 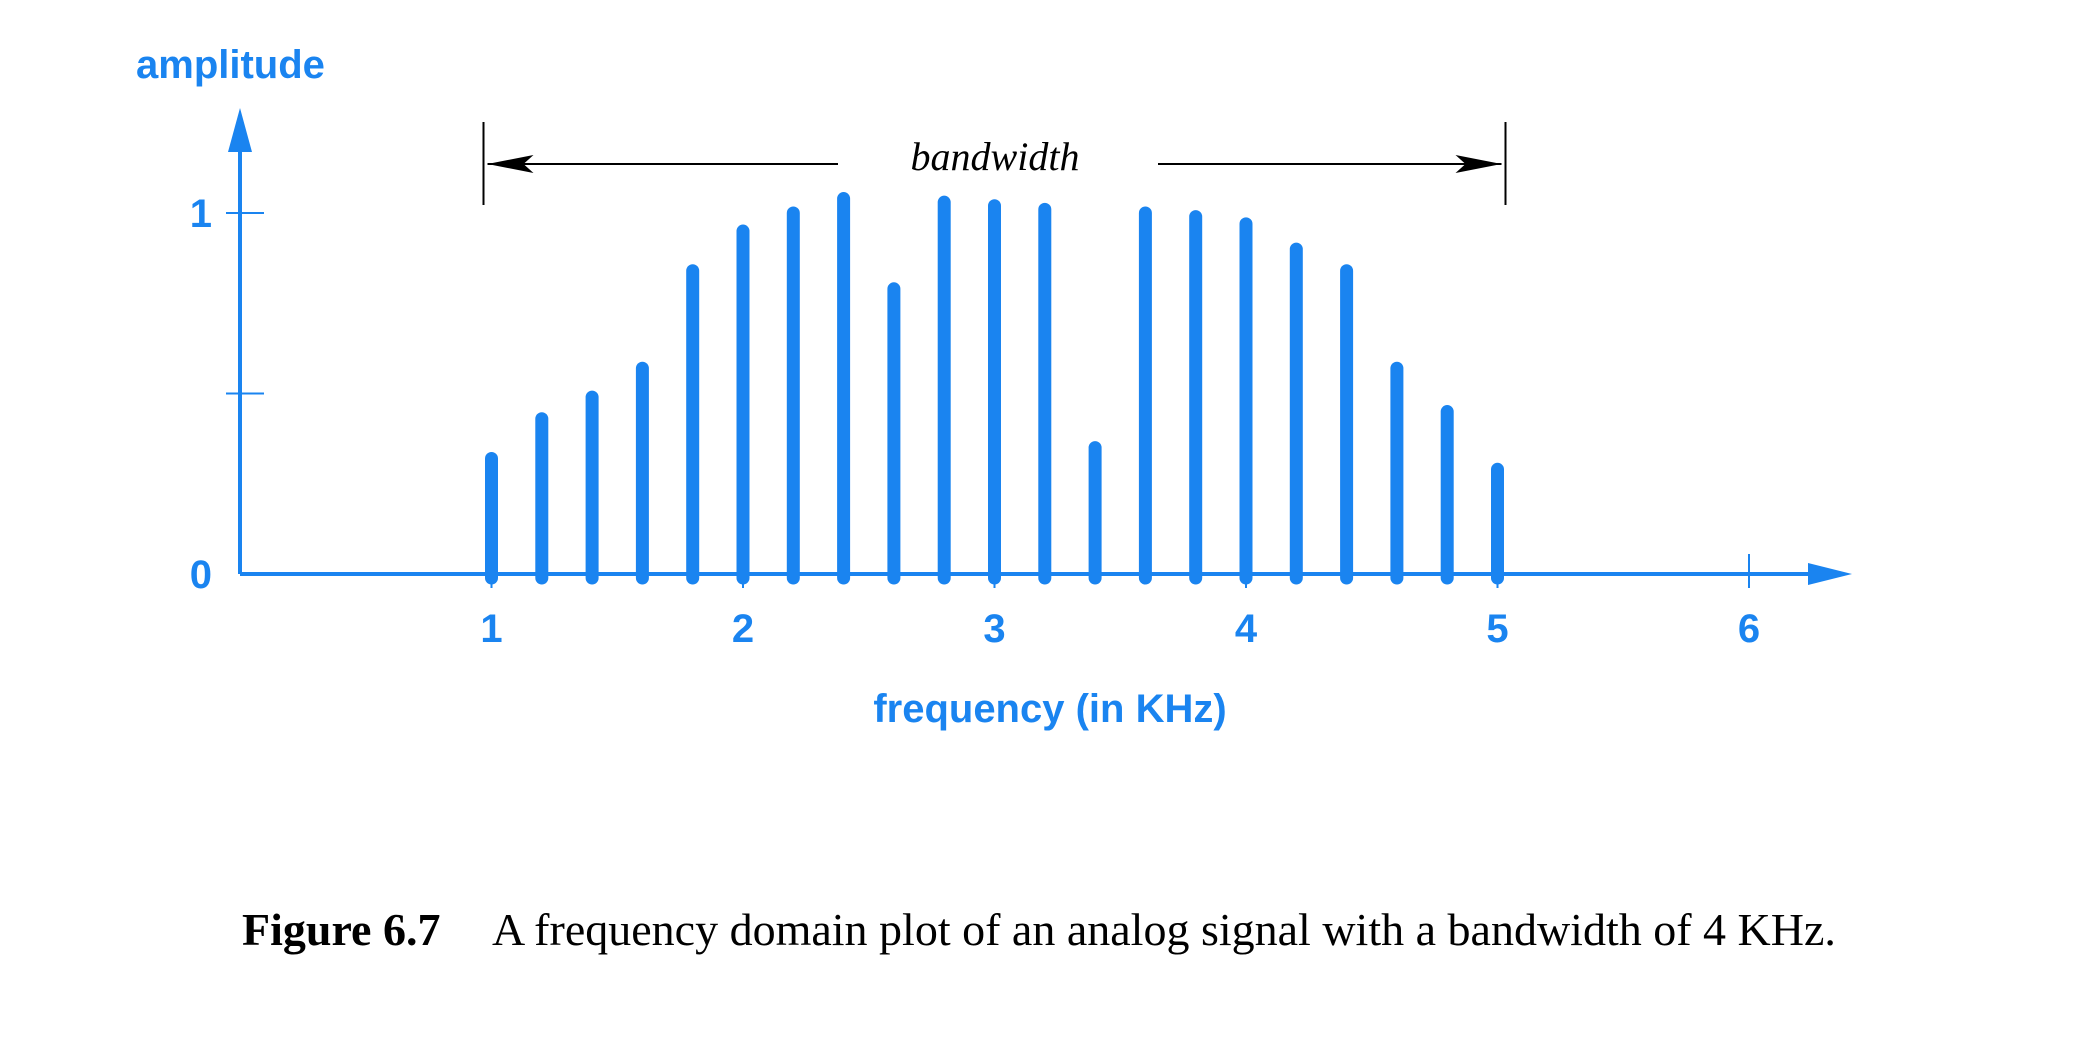 What do you see at coordinates (1246, 629) in the screenshot?
I see `x-tick-label: 4` at bounding box center [1246, 629].